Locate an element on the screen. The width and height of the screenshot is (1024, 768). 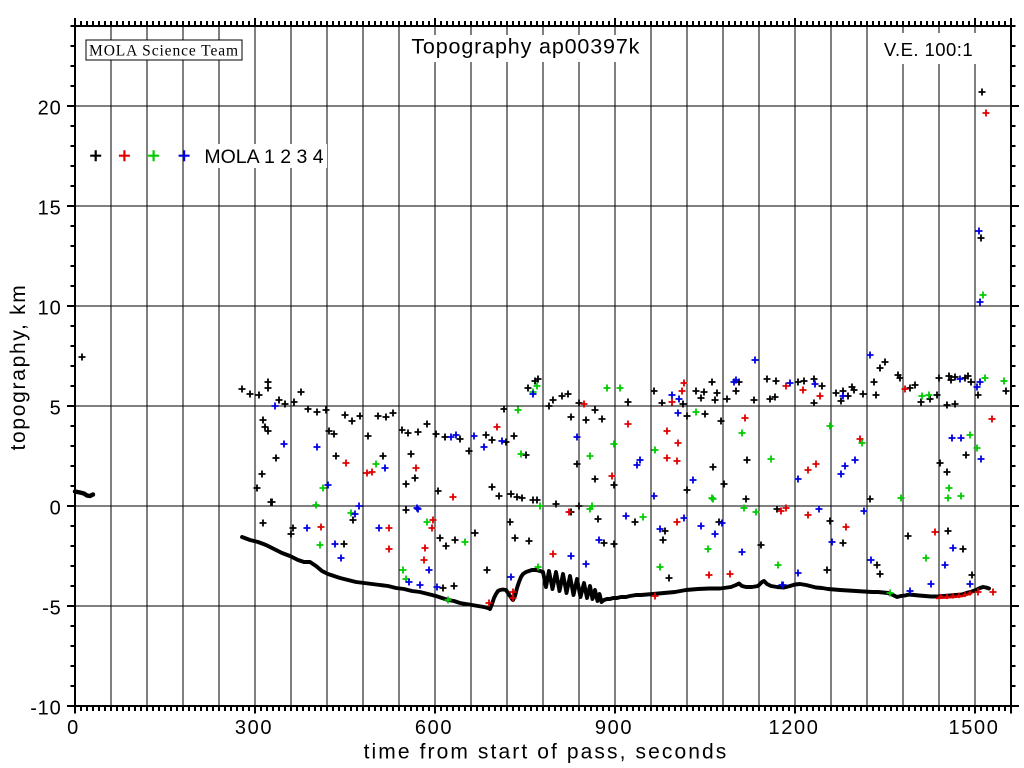
svg-text: Topography ap00397k is located at coordinates (525, 46).